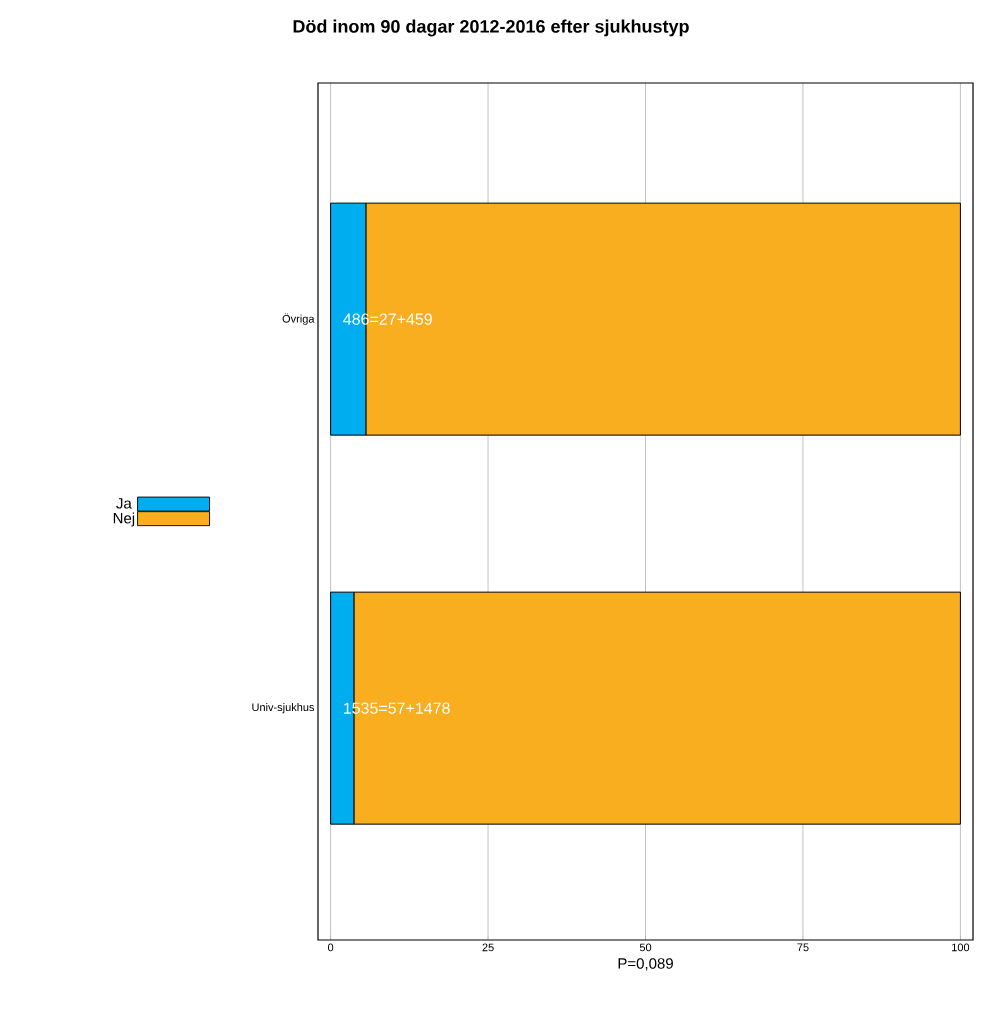 This screenshot has width=982, height=1021. I want to click on y-tick-label: Övriga, so click(298, 319).